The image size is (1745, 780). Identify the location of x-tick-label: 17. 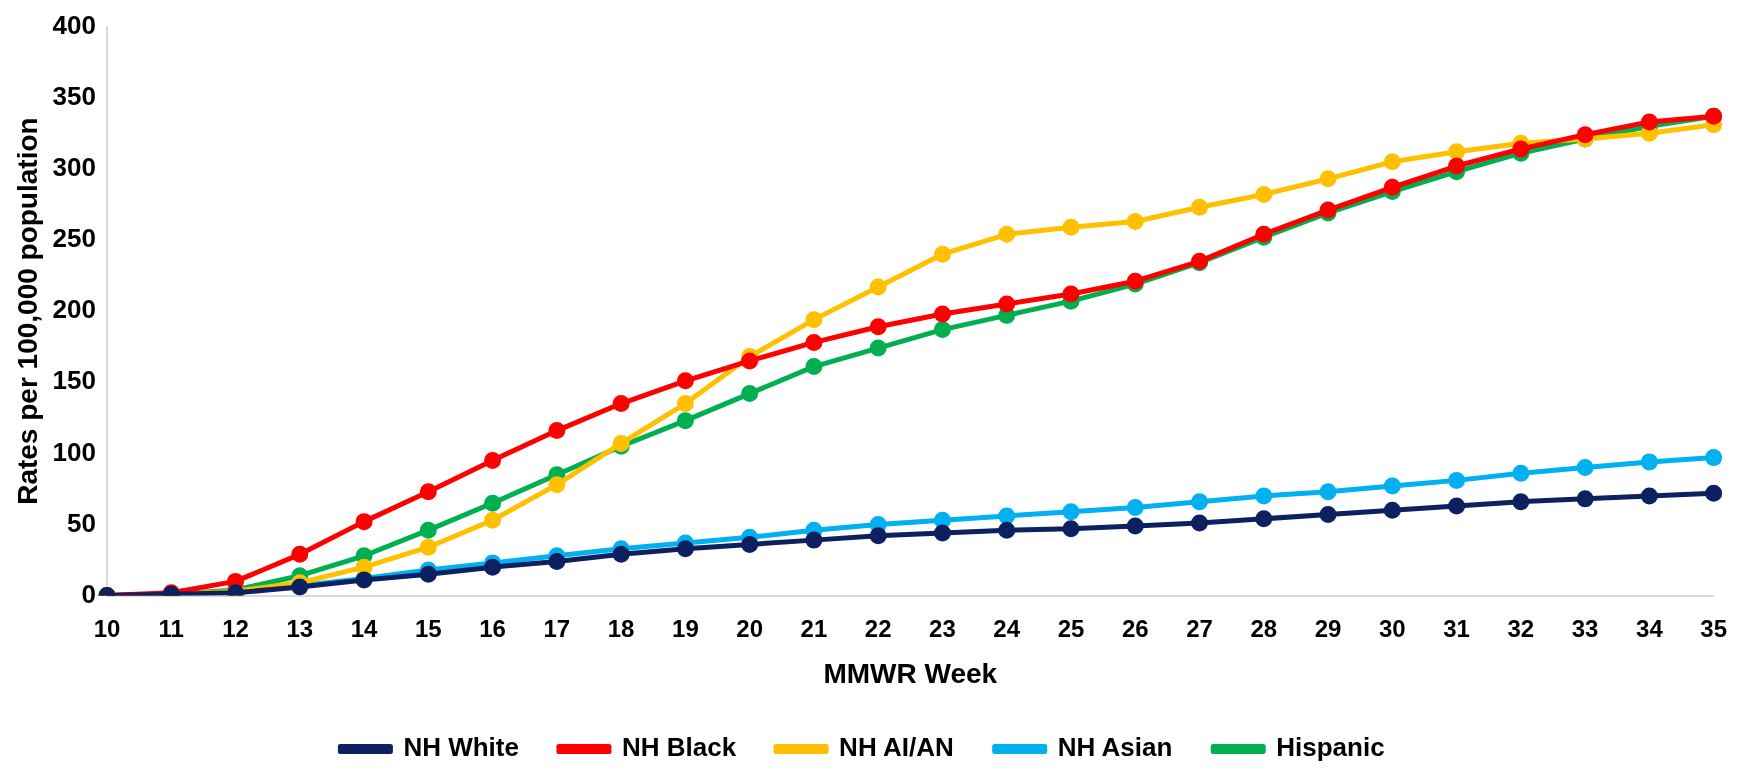
(557, 628).